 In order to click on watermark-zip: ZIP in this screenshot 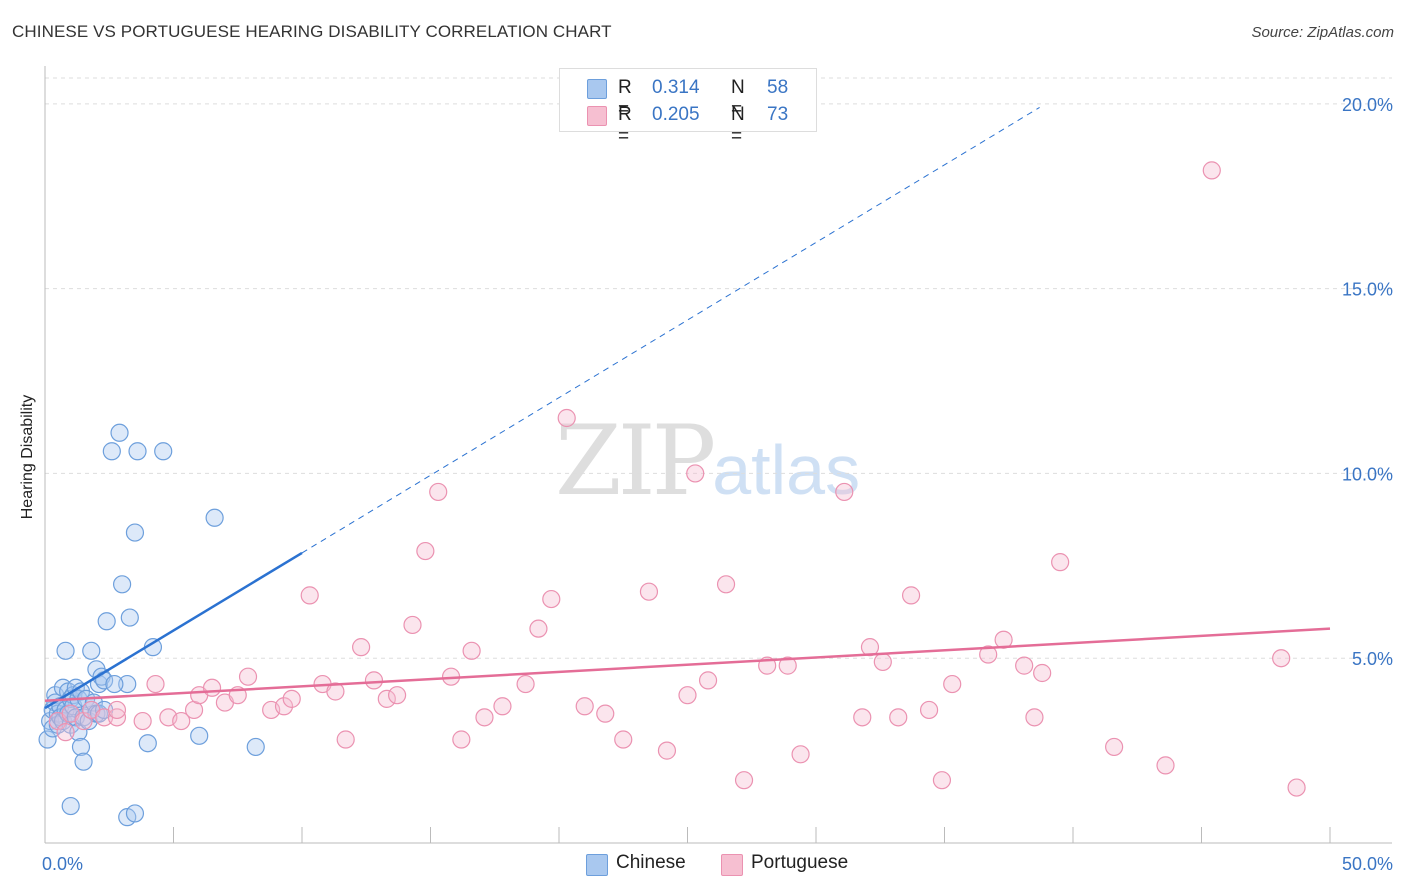, I will do `click(635, 461)`.